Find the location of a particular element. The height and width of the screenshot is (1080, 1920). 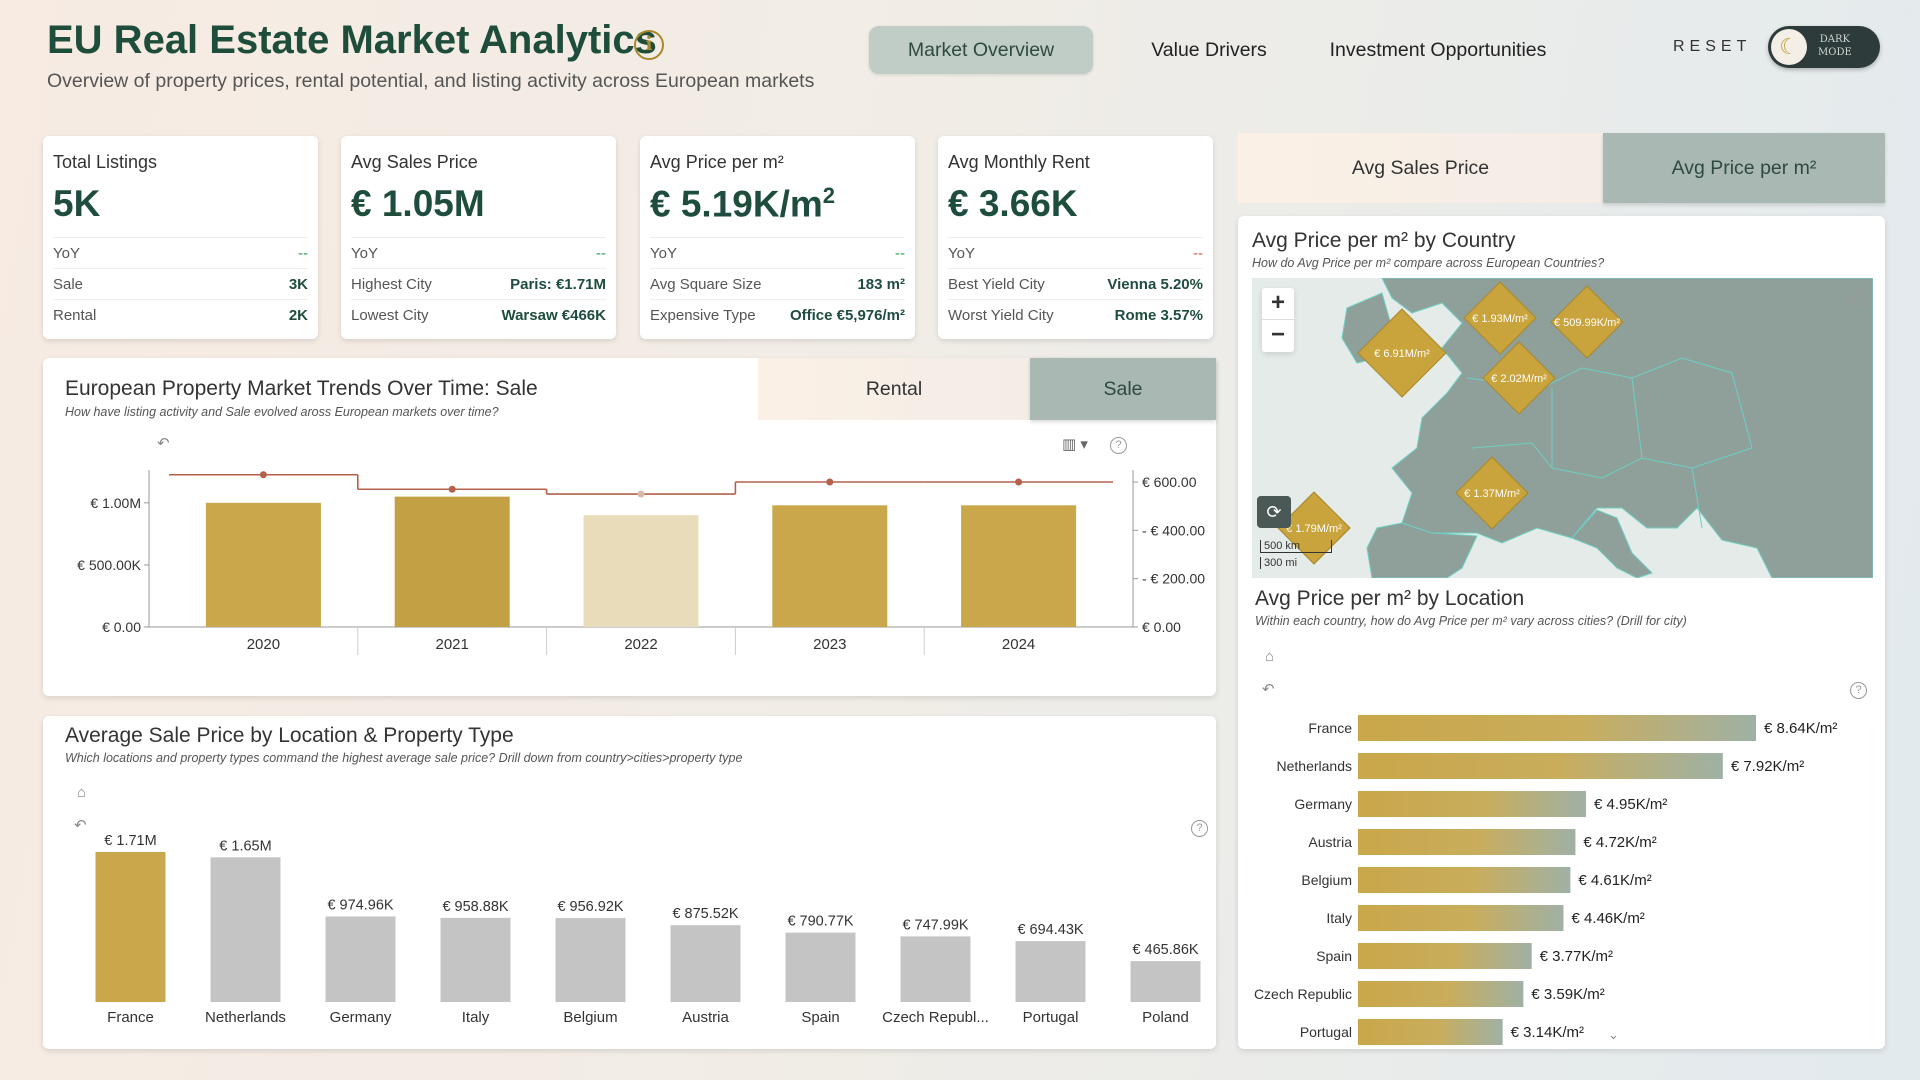

type-value-label: € 465.86K is located at coordinates (1165, 950).